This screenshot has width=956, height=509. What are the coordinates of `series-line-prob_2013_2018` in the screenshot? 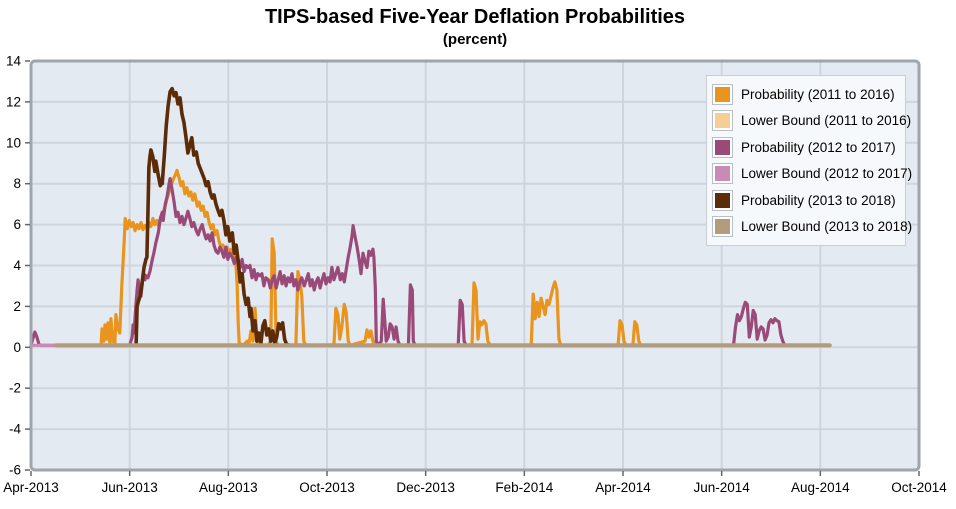 It's located at (213, 217).